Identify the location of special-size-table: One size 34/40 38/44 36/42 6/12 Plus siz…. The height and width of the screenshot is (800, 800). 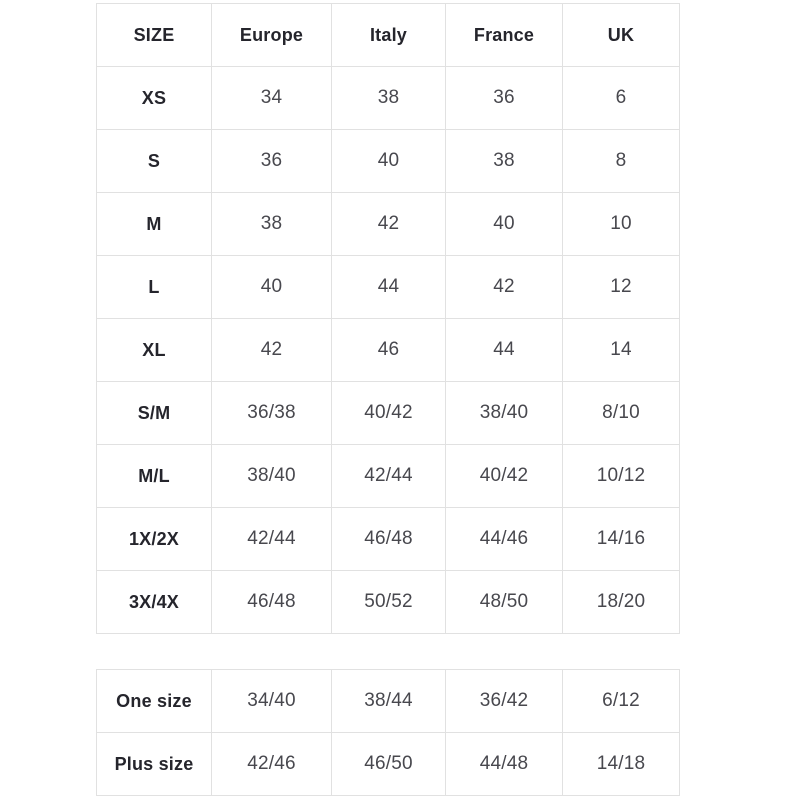
(388, 732).